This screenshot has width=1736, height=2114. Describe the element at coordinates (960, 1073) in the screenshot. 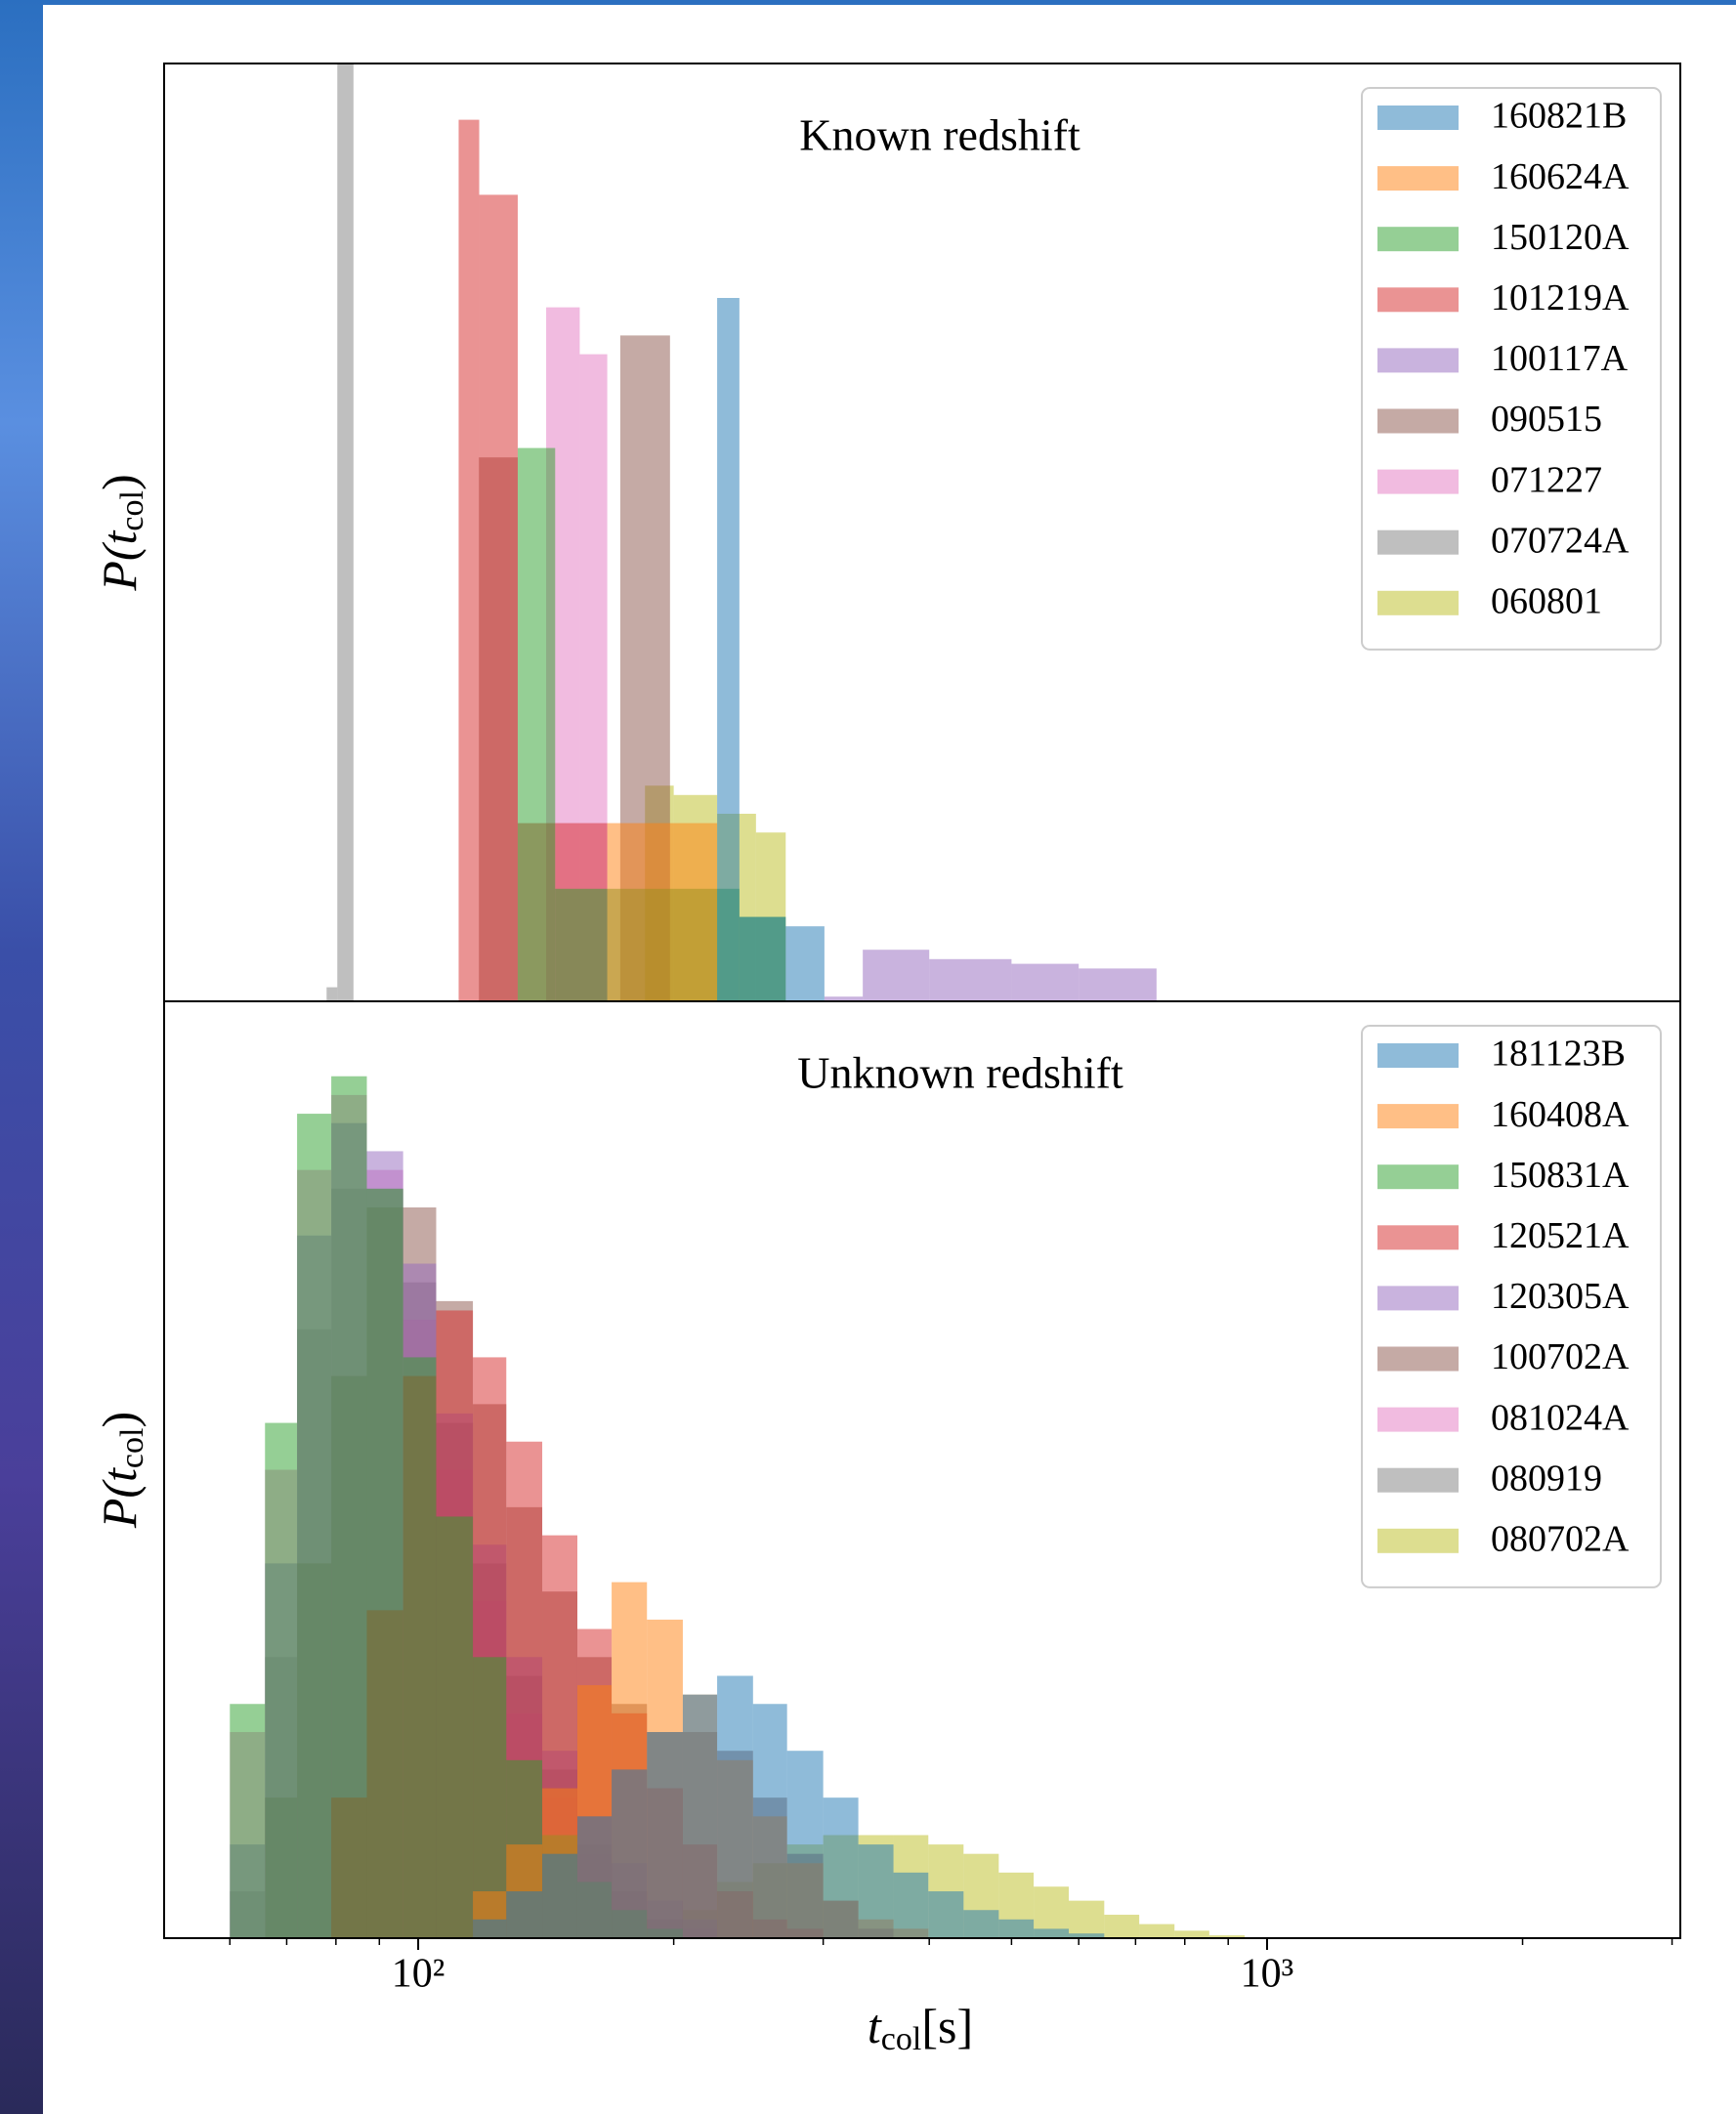

I see `panel-title: Unknown redshift` at that location.